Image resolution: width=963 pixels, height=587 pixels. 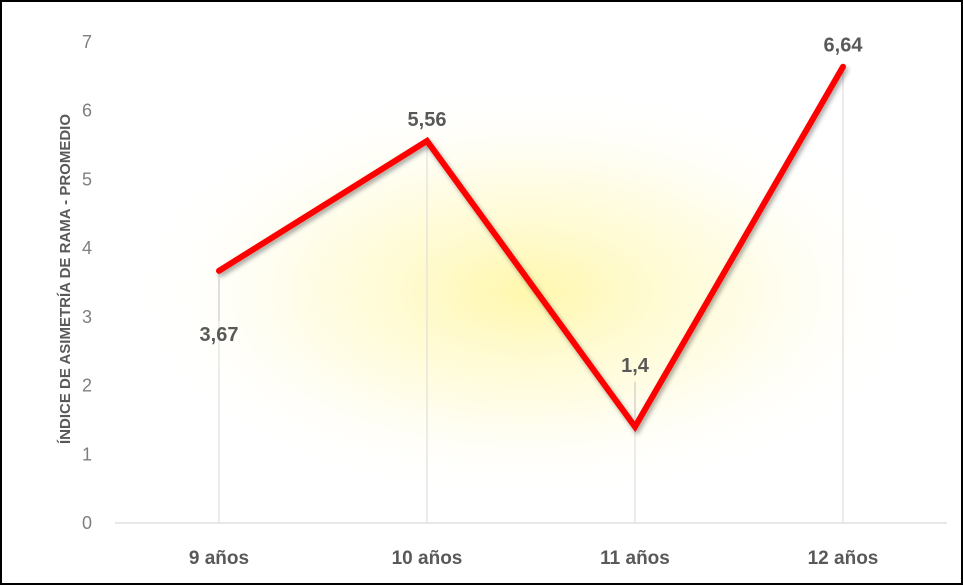 What do you see at coordinates (427, 120) in the screenshot?
I see `data-label: 5,56` at bounding box center [427, 120].